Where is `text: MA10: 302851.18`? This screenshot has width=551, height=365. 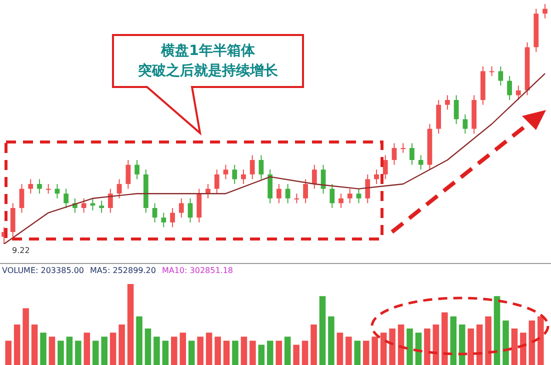 text: MA10: 302851.18 is located at coordinates (198, 270).